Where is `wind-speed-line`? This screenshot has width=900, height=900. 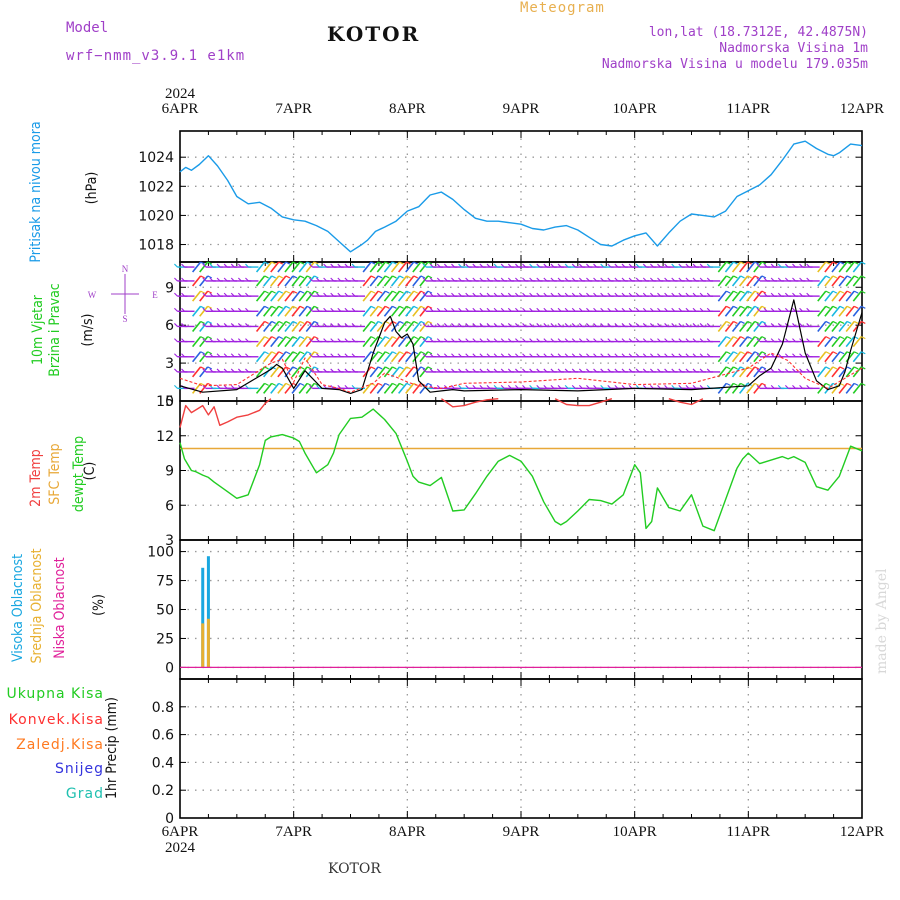
wind-speed-line is located at coordinates (521, 346).